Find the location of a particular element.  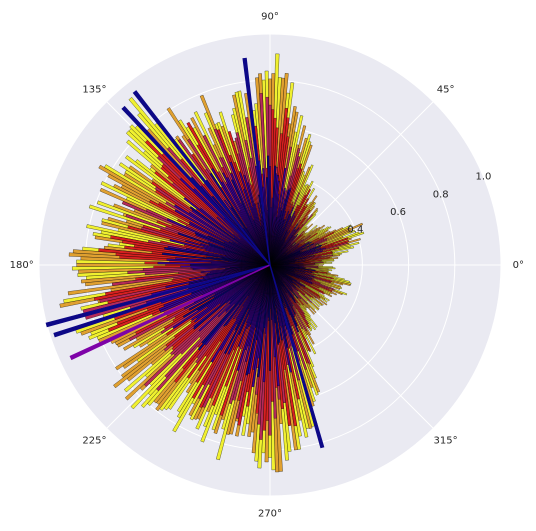

angular-tick-label-4: 180° is located at coordinates (22, 265).